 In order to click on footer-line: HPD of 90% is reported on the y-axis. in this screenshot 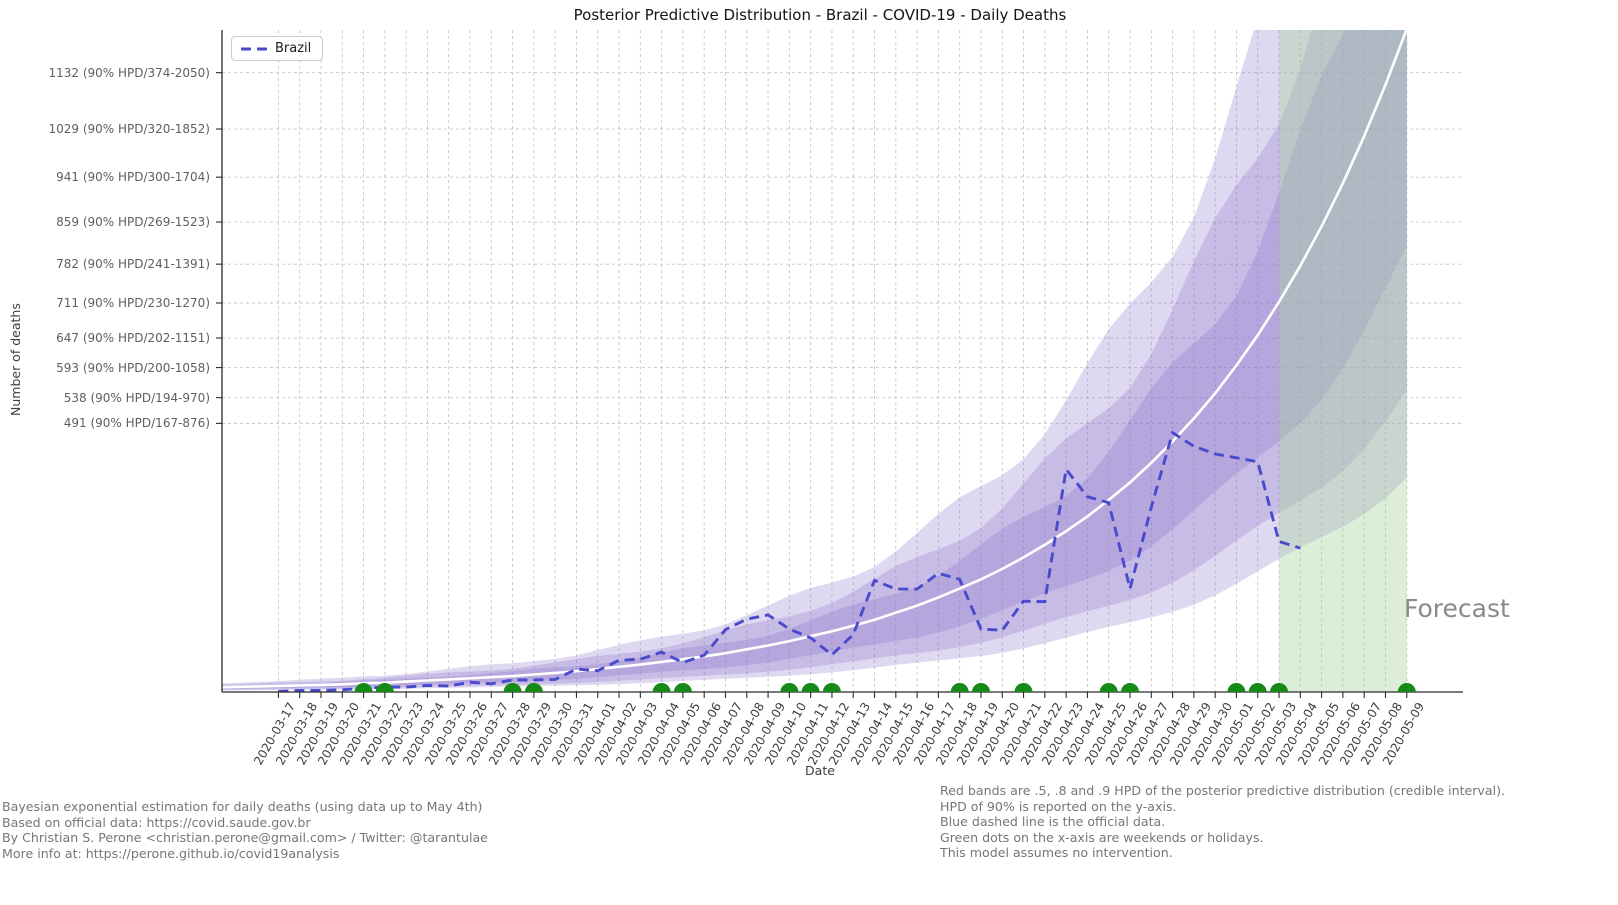, I will do `click(1058, 806)`.